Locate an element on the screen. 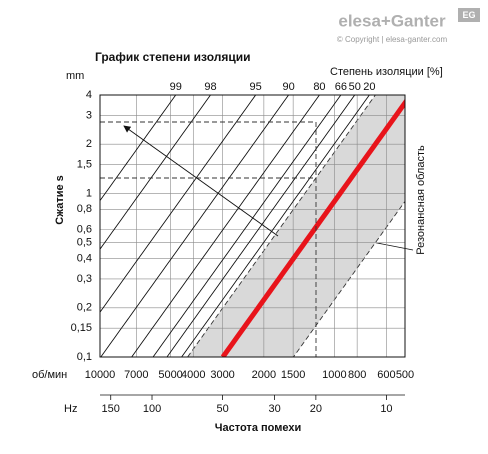 The image size is (488, 454). example-arrow is located at coordinates (201, 181).